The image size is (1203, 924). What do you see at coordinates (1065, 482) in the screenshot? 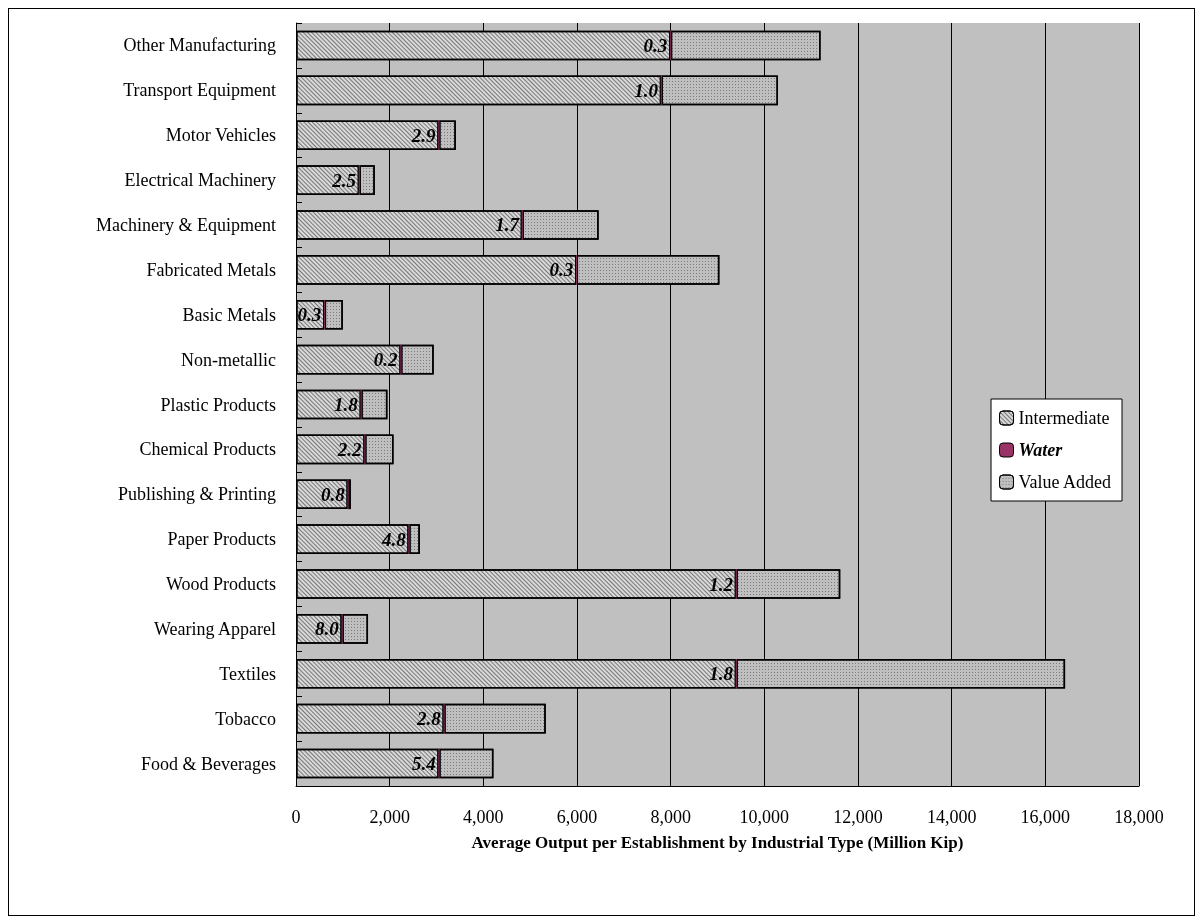
I see `legend-label: Value Added` at bounding box center [1065, 482].